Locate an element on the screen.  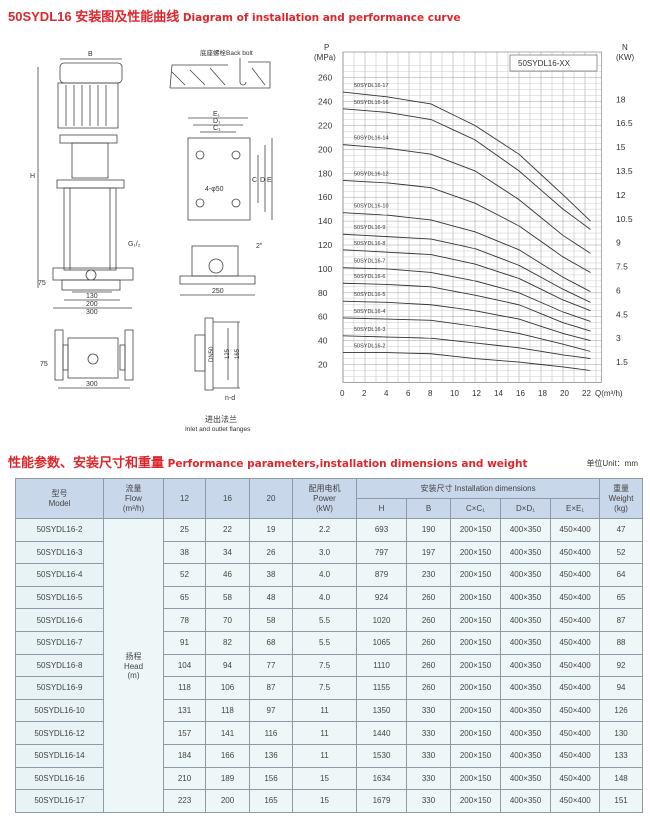
curve-label: 50SYDL16-9 is located at coordinates (370, 228).